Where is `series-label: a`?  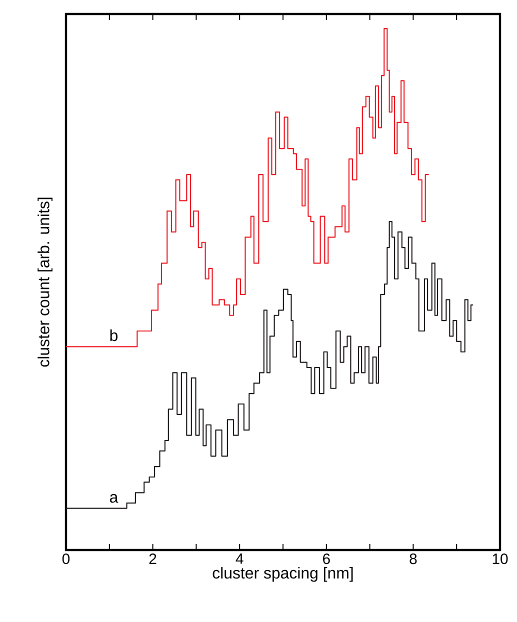
series-label: a is located at coordinates (114, 498).